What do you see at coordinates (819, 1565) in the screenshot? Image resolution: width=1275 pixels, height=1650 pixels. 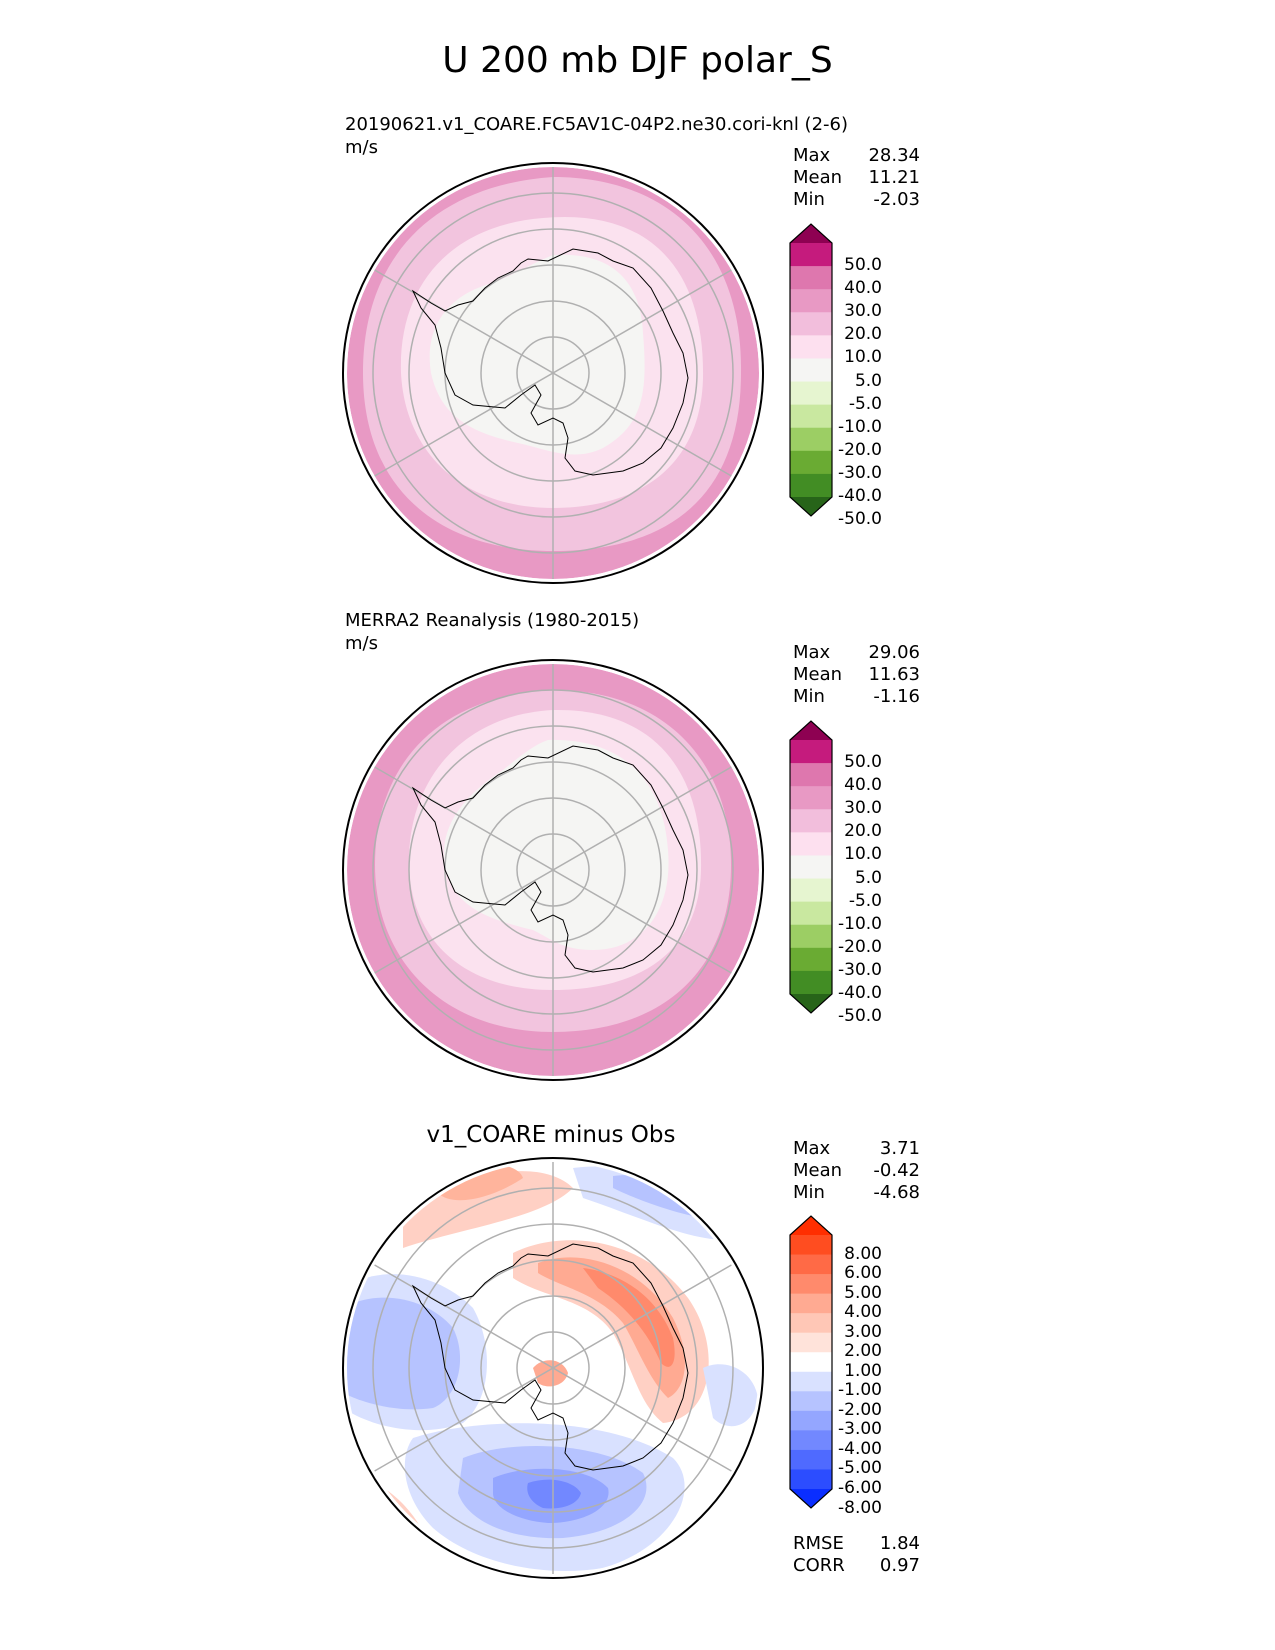 I see `panel-3-corr-label: CORR` at bounding box center [819, 1565].